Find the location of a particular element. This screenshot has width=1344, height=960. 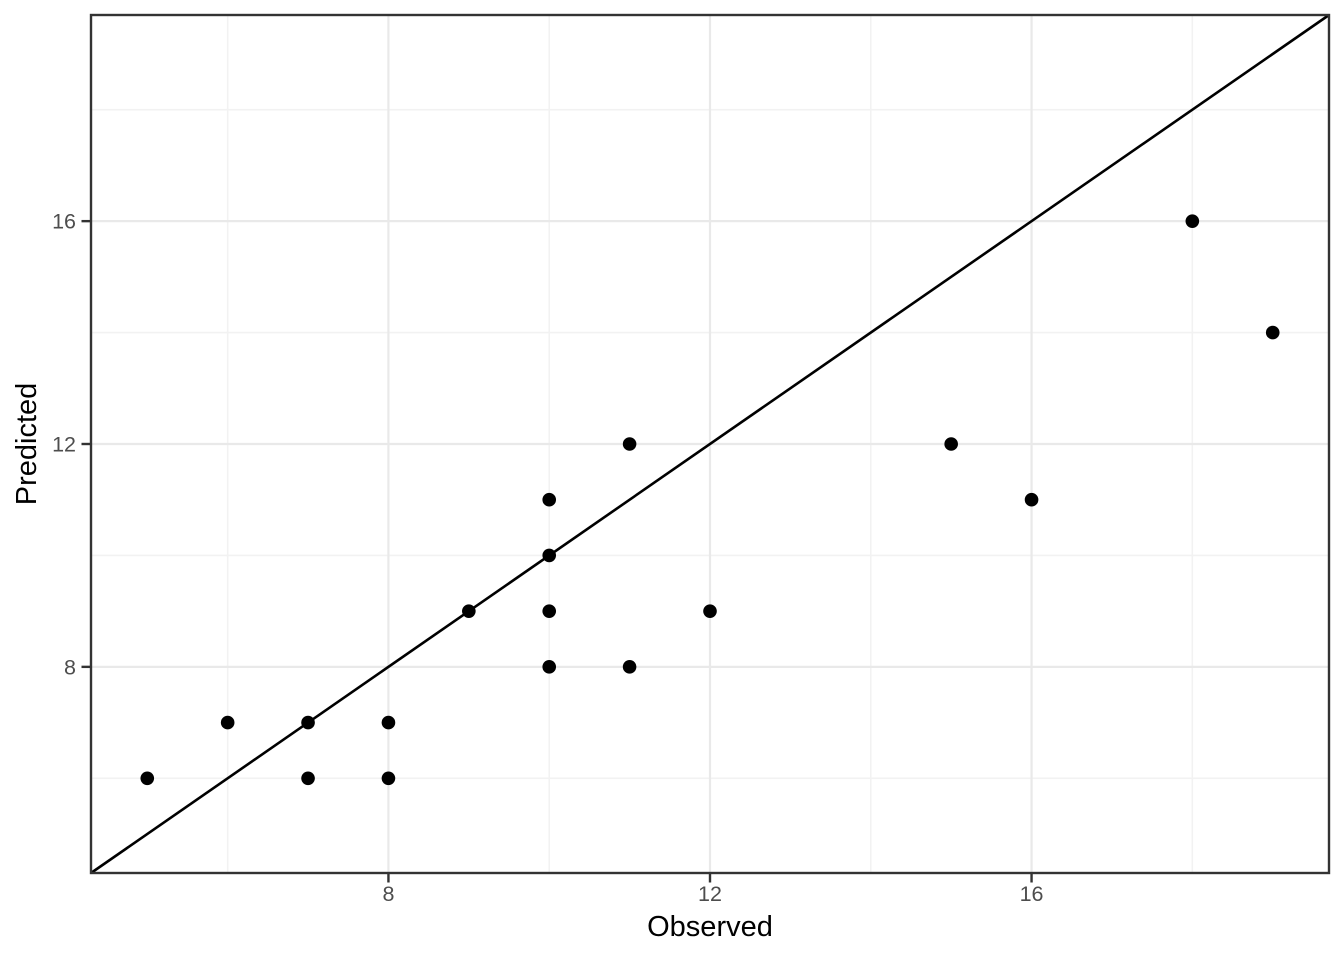

y-axis-title: Predicted is located at coordinates (27, 444).